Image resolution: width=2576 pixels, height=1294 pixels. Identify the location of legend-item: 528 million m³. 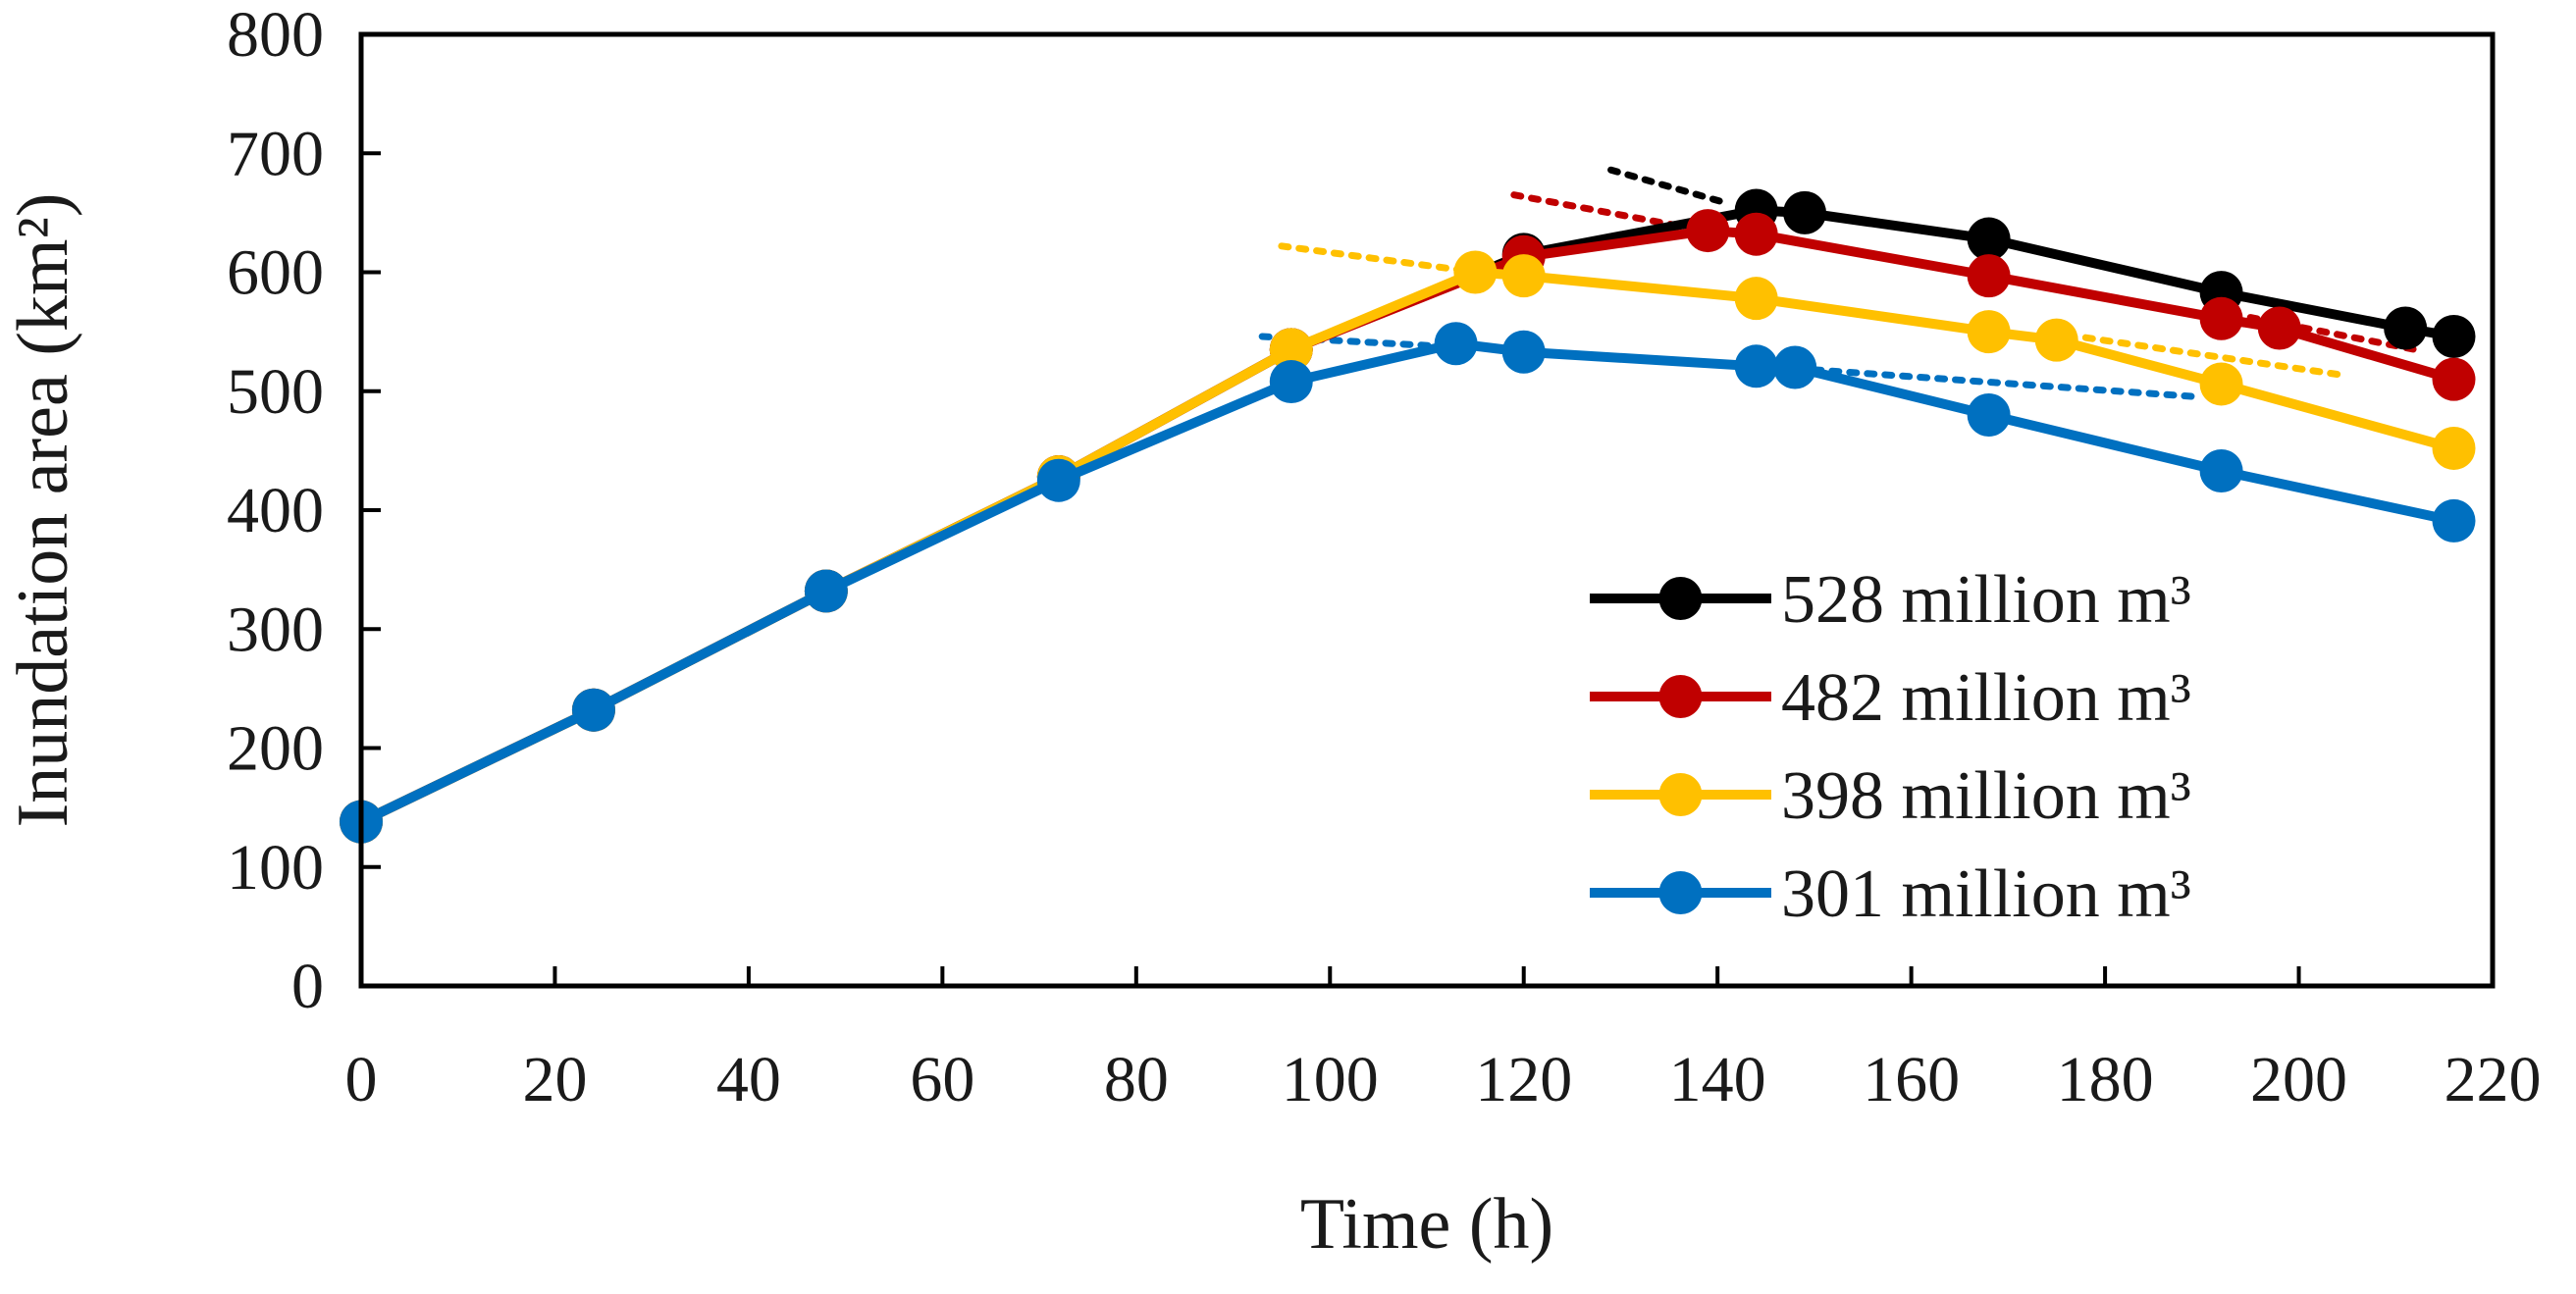
(1890, 600).